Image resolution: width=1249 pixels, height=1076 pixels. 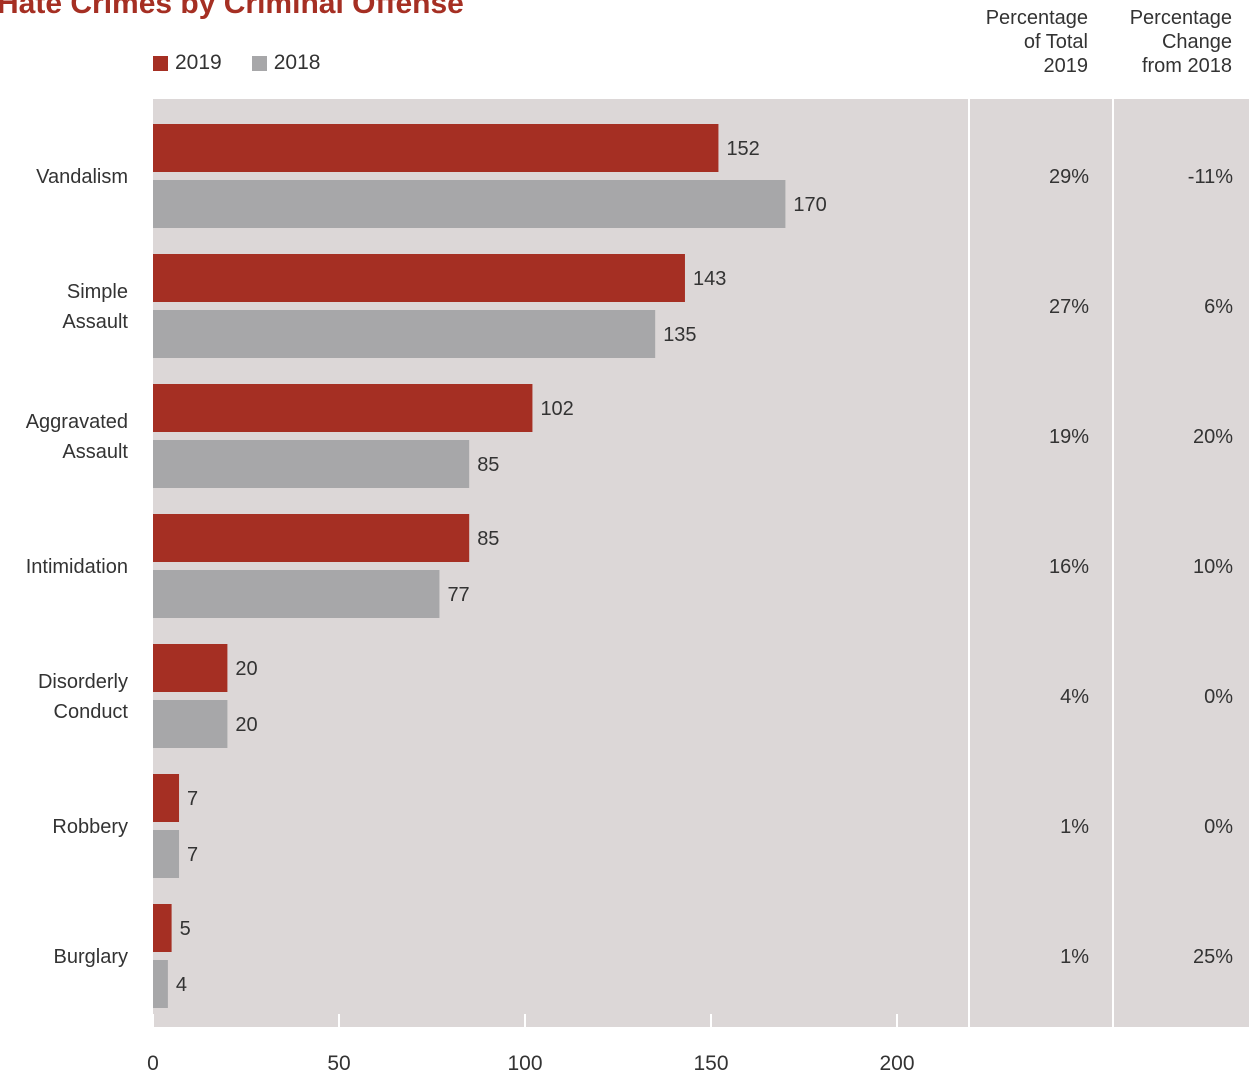 What do you see at coordinates (1066, 66) in the screenshot?
I see `column-header-line: 2019` at bounding box center [1066, 66].